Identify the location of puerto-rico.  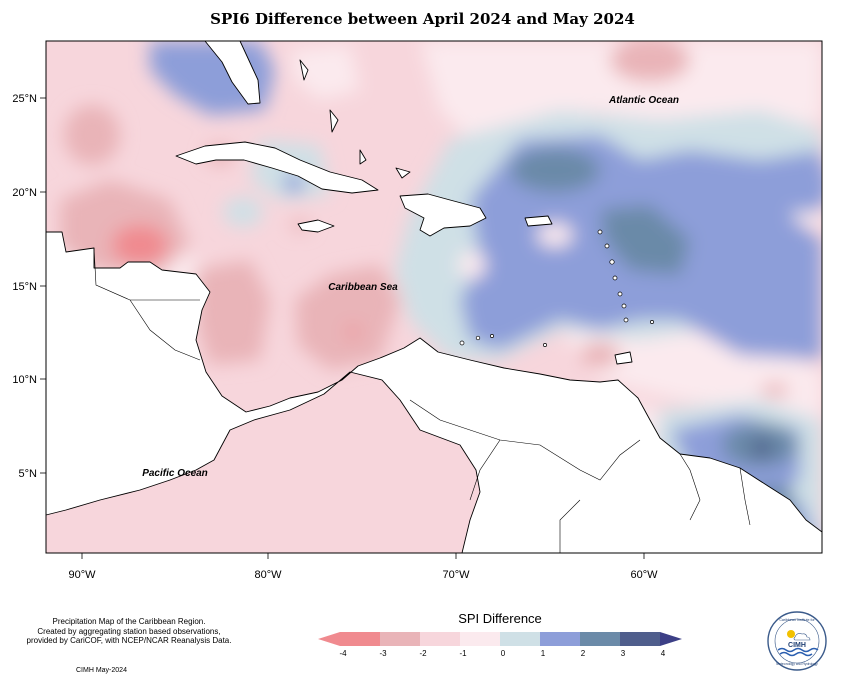
(538, 221).